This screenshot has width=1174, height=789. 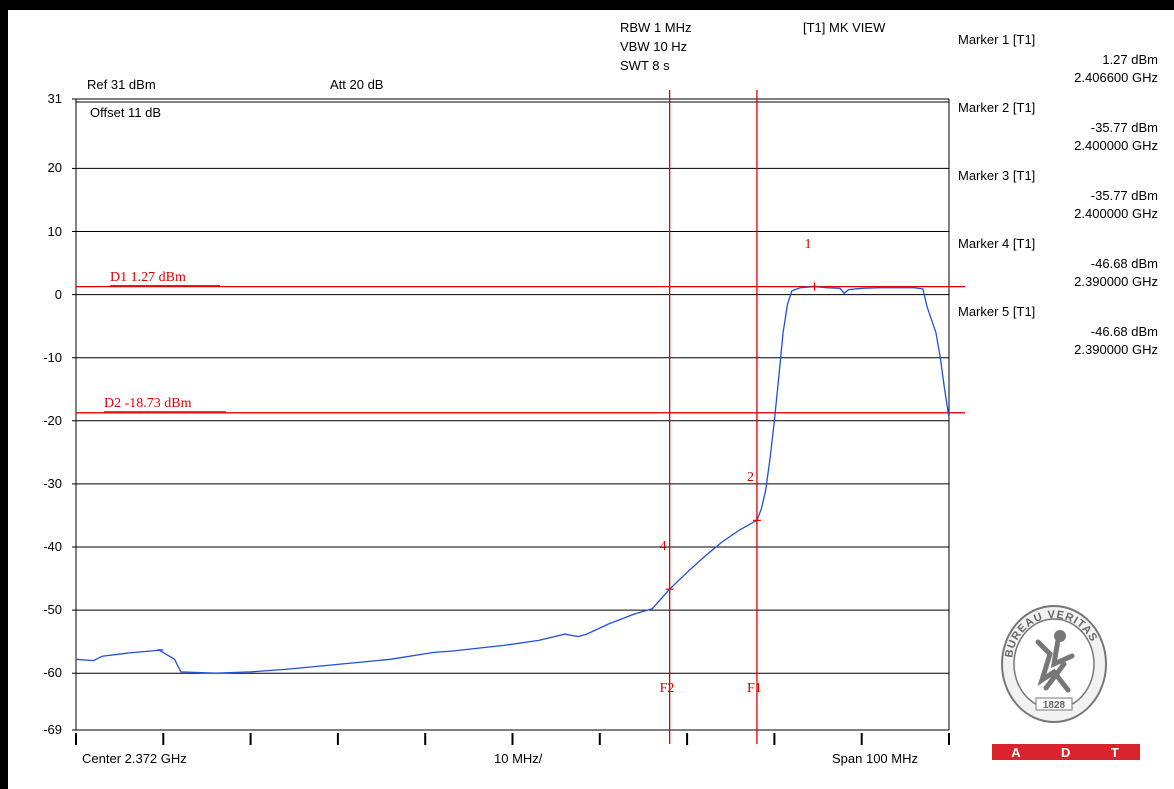 I want to click on display-lines, so click(x=520, y=349).